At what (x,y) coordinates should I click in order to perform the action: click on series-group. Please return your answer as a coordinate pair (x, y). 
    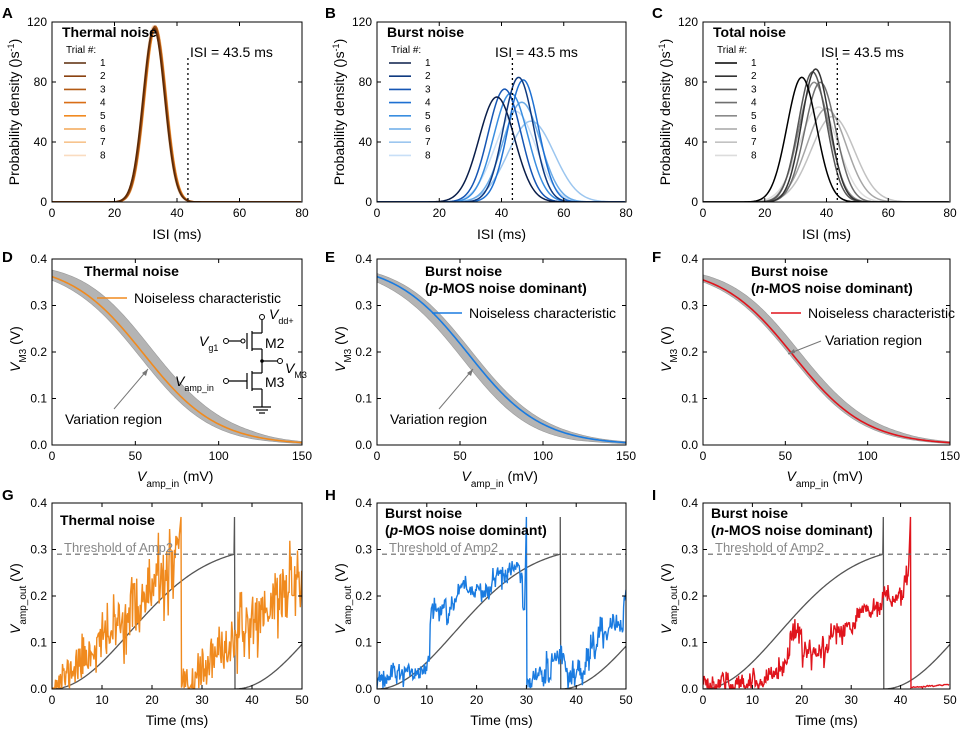
    Looking at the image, I should click on (176, 113).